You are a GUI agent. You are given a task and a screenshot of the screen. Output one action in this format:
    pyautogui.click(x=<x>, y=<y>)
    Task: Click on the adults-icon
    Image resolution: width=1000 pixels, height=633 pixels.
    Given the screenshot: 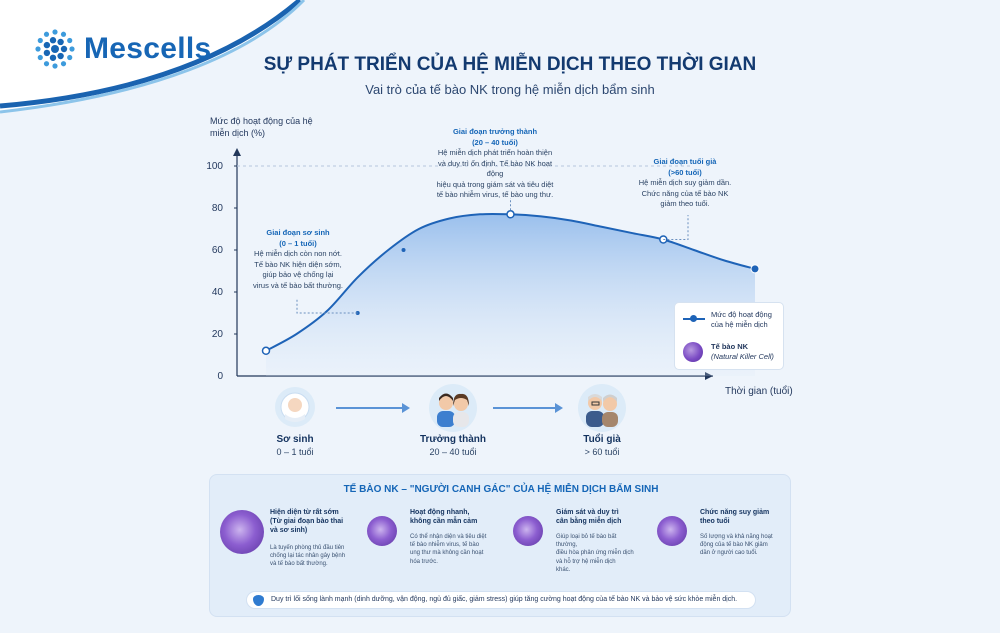 What is the action you would take?
    pyautogui.click(x=453, y=410)
    